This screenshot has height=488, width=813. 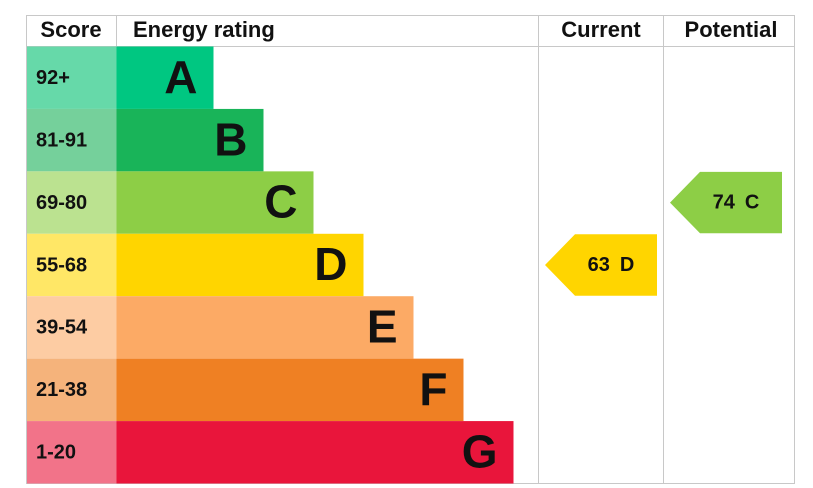 What do you see at coordinates (627, 265) in the screenshot?
I see `current-band: D` at bounding box center [627, 265].